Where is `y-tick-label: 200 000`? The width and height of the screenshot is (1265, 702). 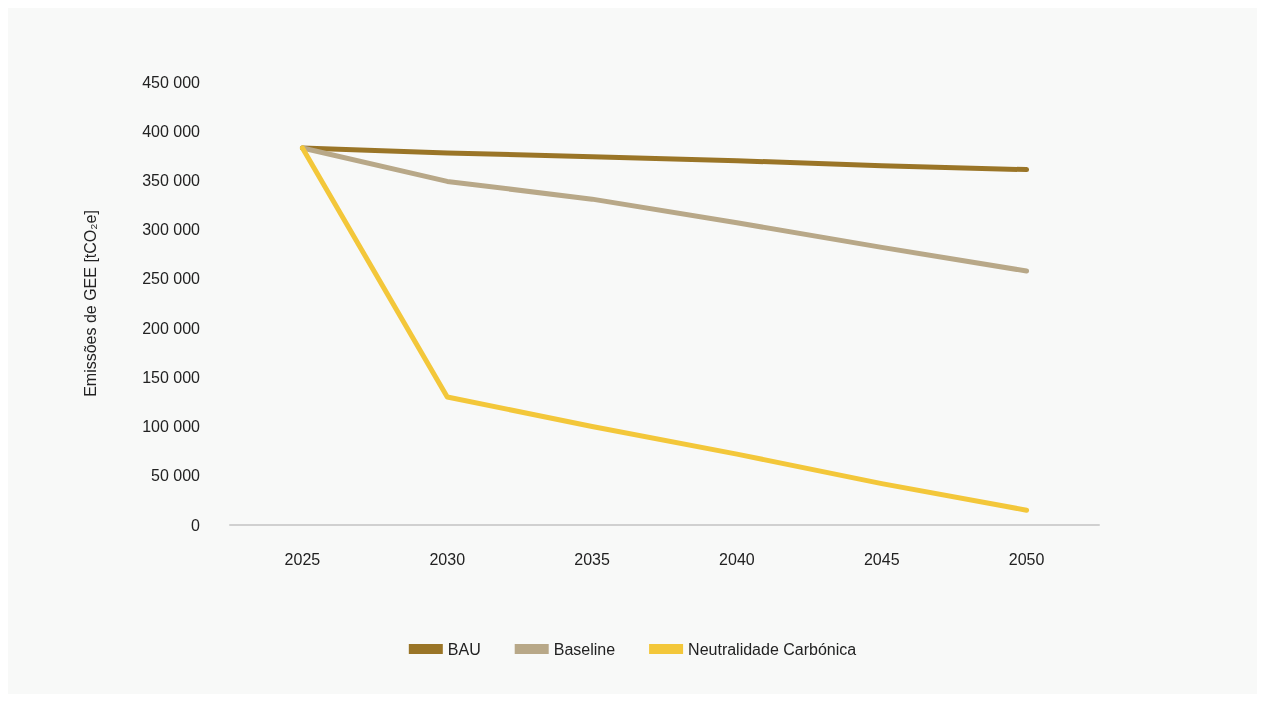
y-tick-label: 200 000 is located at coordinates (171, 328).